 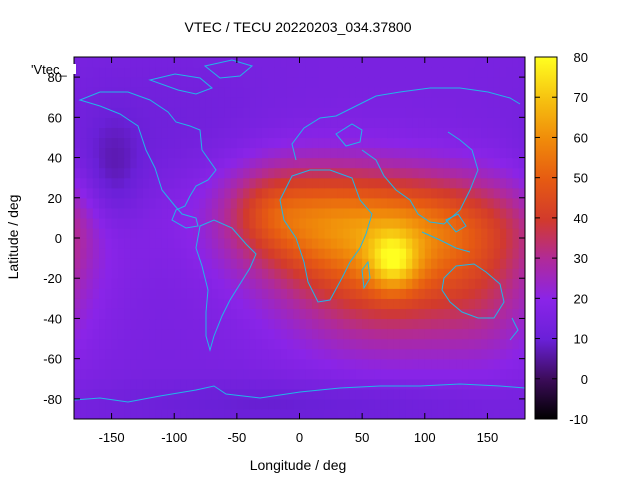 What do you see at coordinates (581, 258) in the screenshot?
I see `colorbar-tick-label: 30` at bounding box center [581, 258].